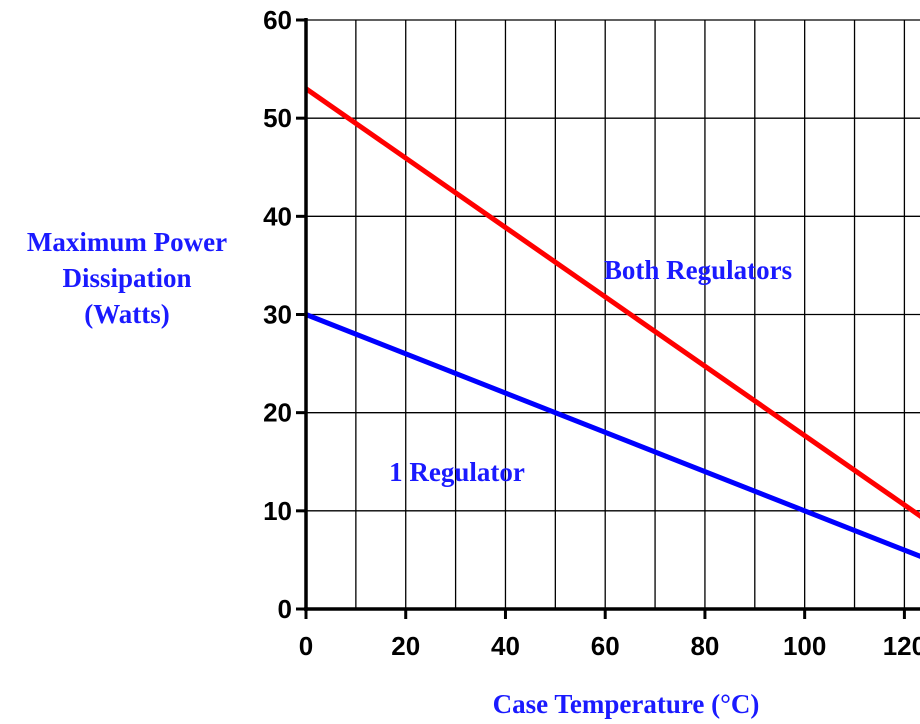 Image resolution: width=920 pixels, height=724 pixels. What do you see at coordinates (126, 314) in the screenshot?
I see `y-axis-title-line-3: (Watts)` at bounding box center [126, 314].